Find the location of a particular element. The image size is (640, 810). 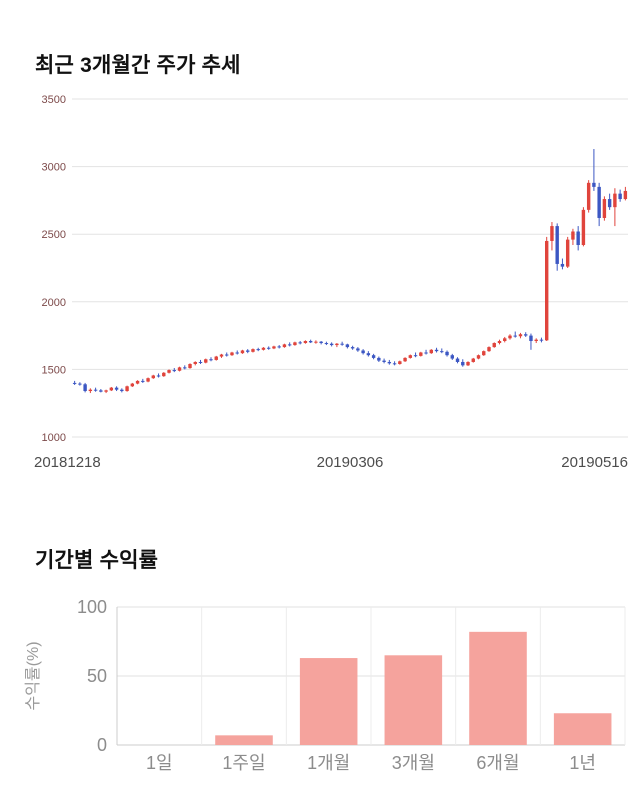

svg-text: 6개월 is located at coordinates (497, 763).